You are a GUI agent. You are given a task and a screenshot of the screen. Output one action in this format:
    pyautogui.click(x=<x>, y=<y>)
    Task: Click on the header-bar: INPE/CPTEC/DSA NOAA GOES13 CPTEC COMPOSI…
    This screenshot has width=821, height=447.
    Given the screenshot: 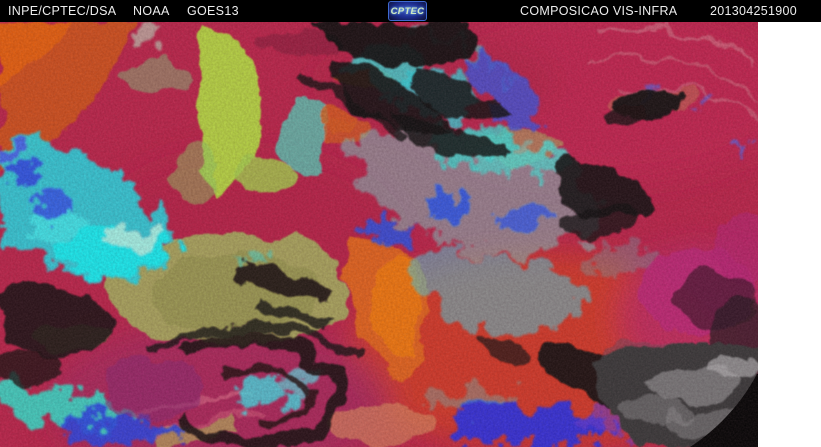 What is the action you would take?
    pyautogui.click(x=410, y=11)
    